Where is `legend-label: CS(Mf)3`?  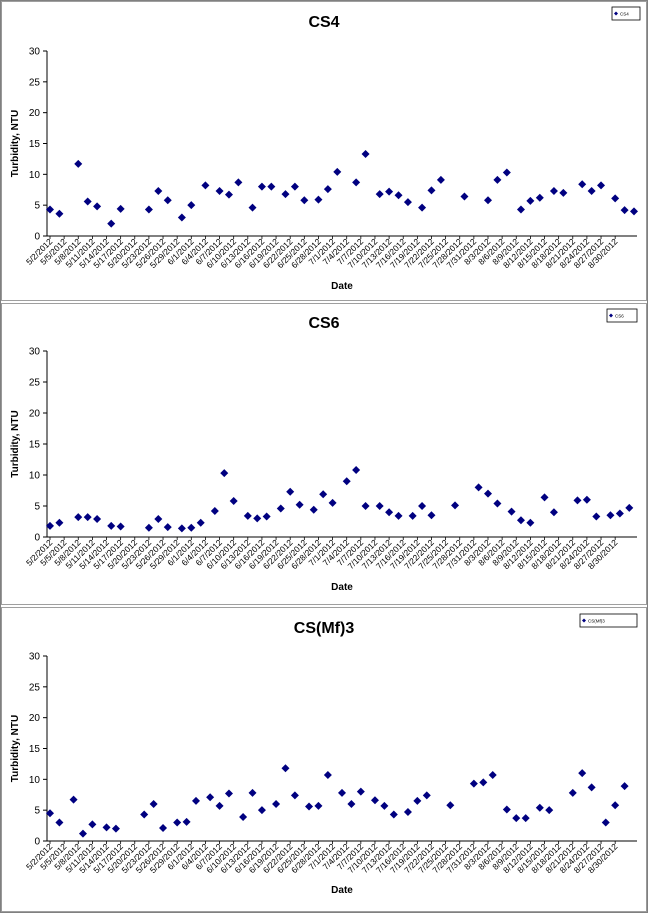 legend-label: CS(Mf)3 is located at coordinates (596, 621).